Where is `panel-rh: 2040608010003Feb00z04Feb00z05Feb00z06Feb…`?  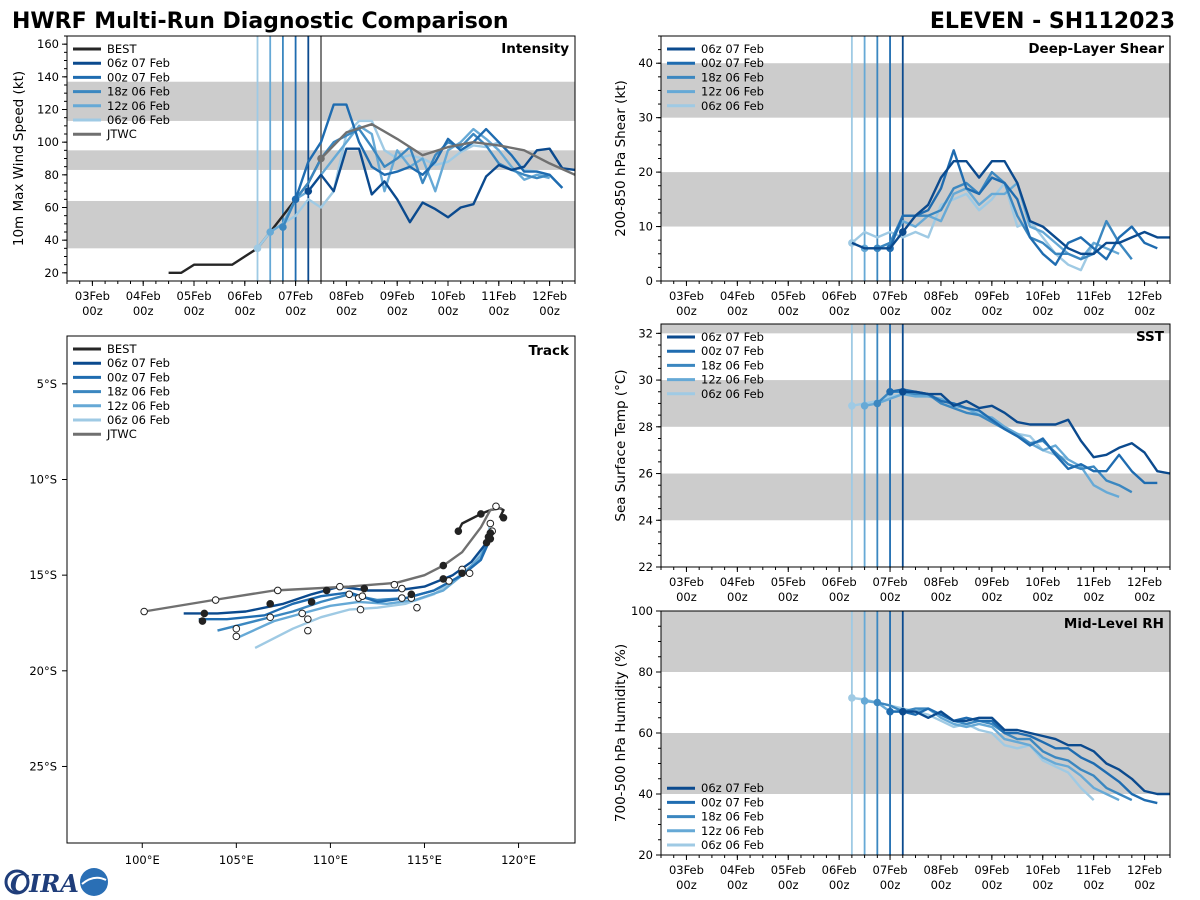
panel-rh: 2040608010003Feb00z04Feb00z05Feb00z06Feb… is located at coordinates (892, 748).